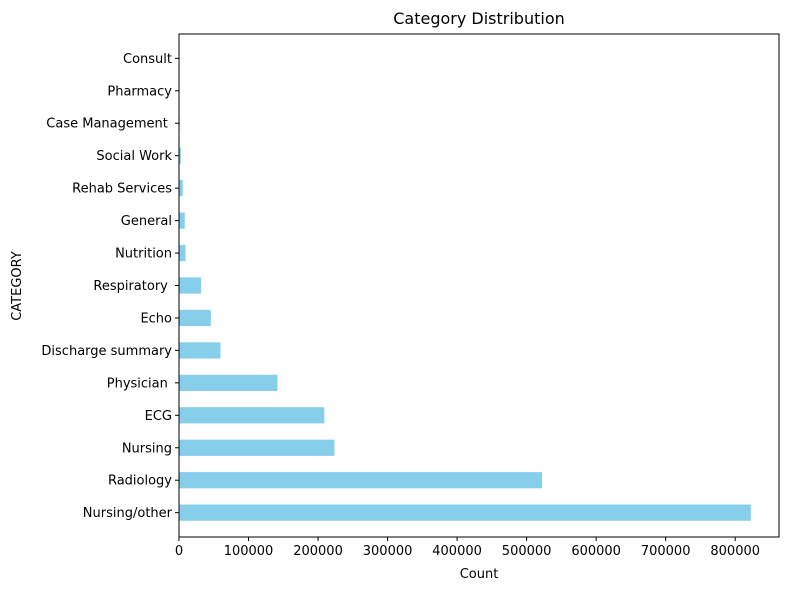 This screenshot has height=590, width=790. I want to click on y-tick-label: Nutrition, so click(143, 254).